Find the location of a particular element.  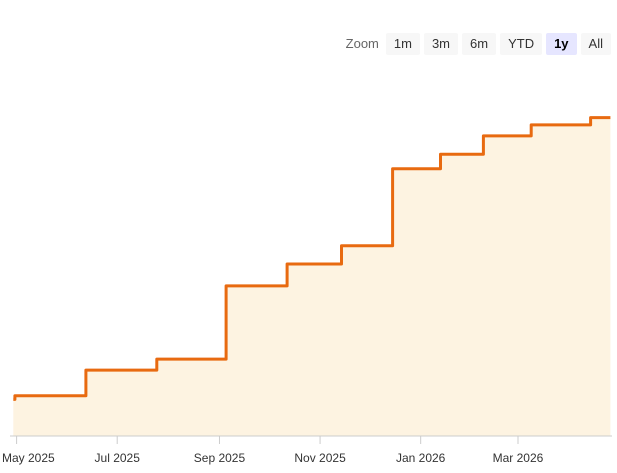

zoom-ytd-button: YTD is located at coordinates (521, 44).